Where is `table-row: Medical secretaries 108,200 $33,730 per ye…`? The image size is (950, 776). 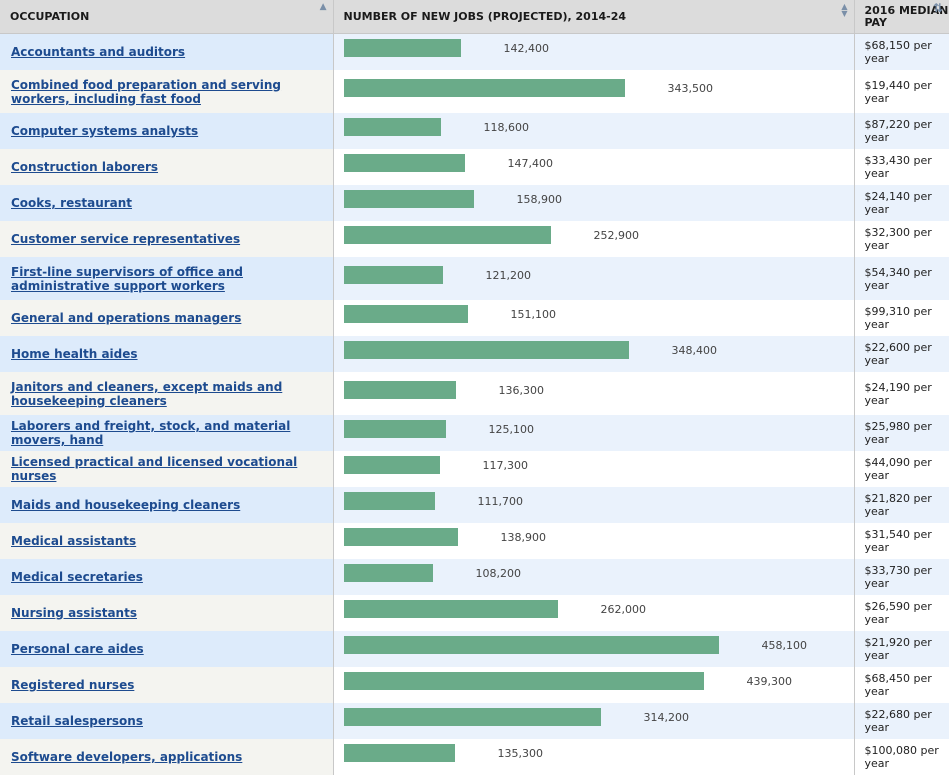
table-row: Medical secretaries 108,200 $33,730 per ye… is located at coordinates (474, 577).